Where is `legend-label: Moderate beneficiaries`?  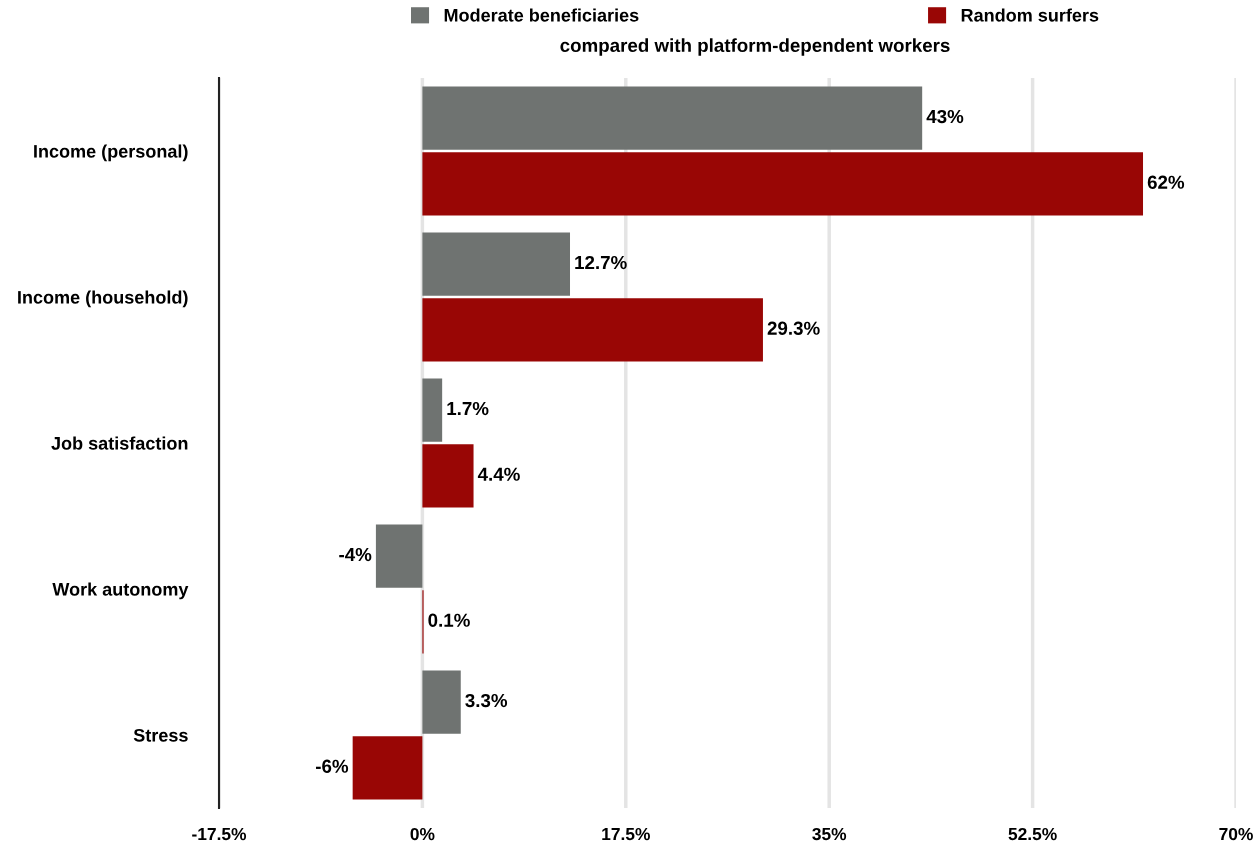 legend-label: Moderate beneficiaries is located at coordinates (541, 15).